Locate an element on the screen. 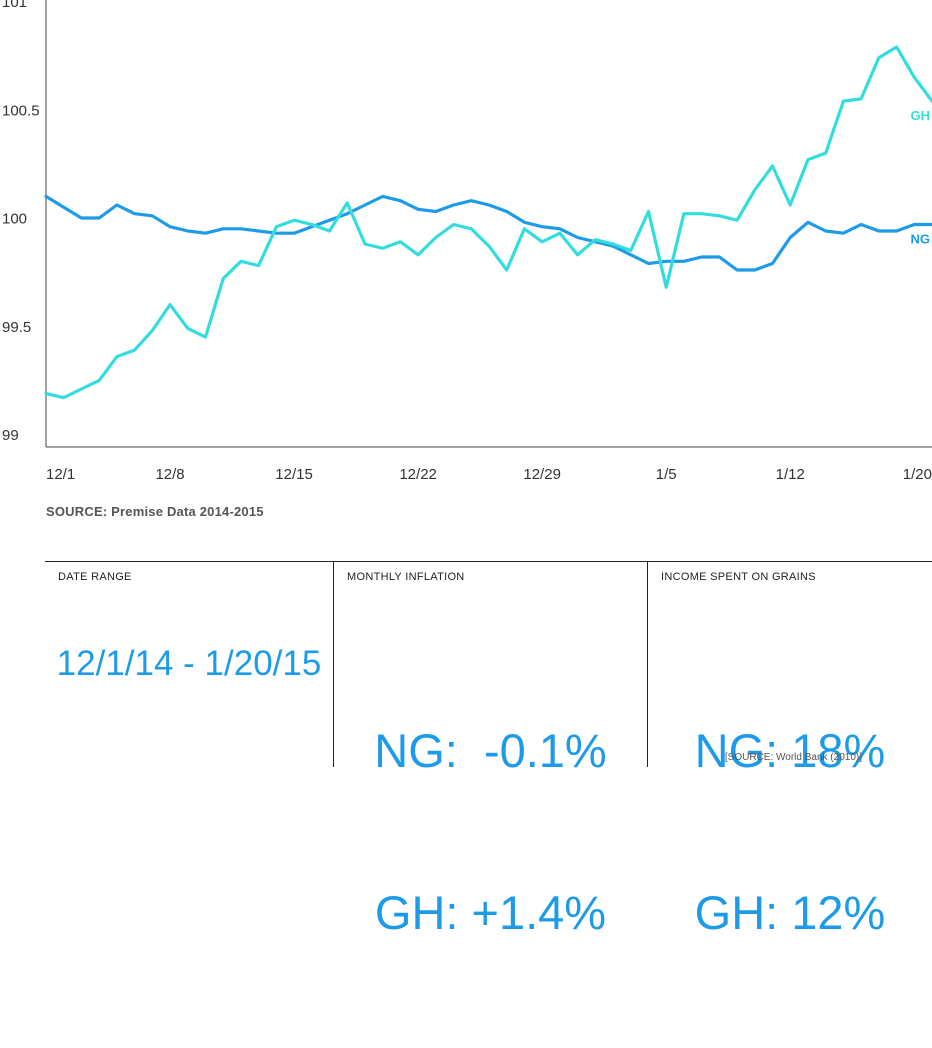 Image resolution: width=932 pixels, height=1048 pixels. series-label-ng: NG is located at coordinates (921, 239).